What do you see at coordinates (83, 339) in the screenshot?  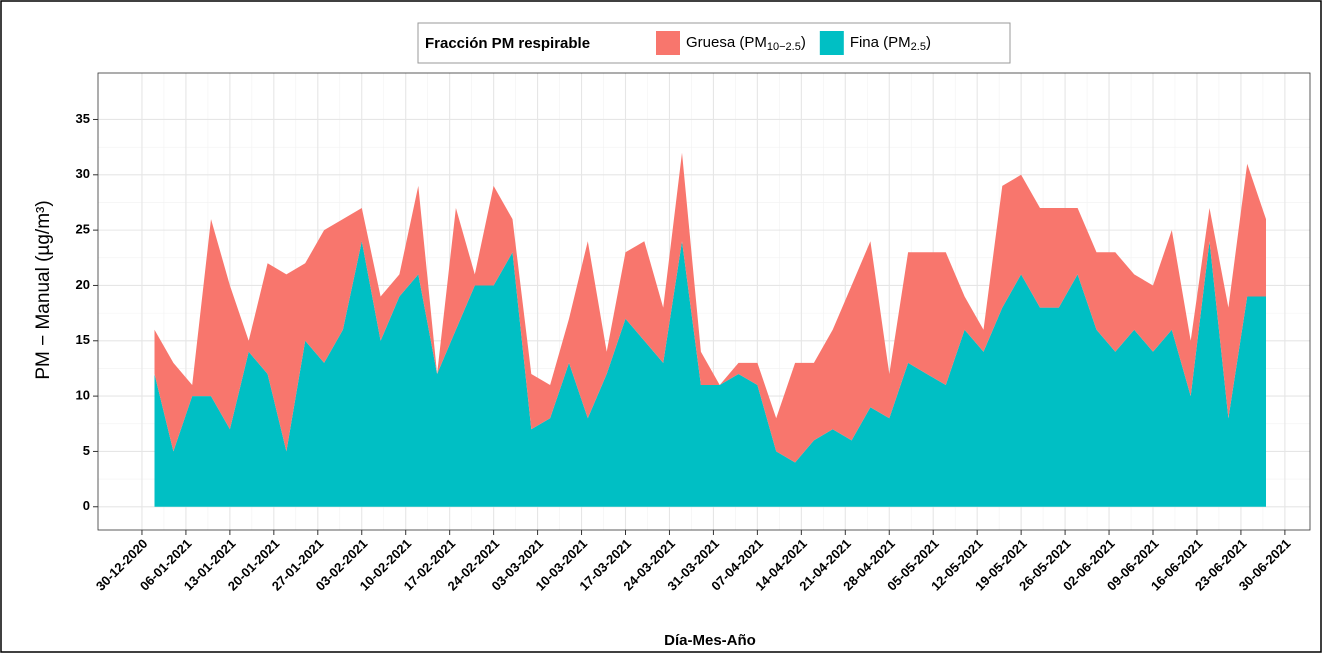 I see `y-tick-label: 15` at bounding box center [83, 339].